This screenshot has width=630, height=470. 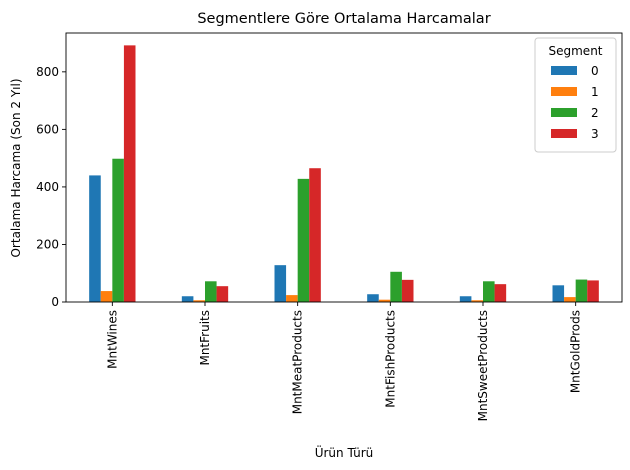 I want to click on y-axis-title: Ortalama Harcama (Son 2 Yıl), so click(x=16, y=167).